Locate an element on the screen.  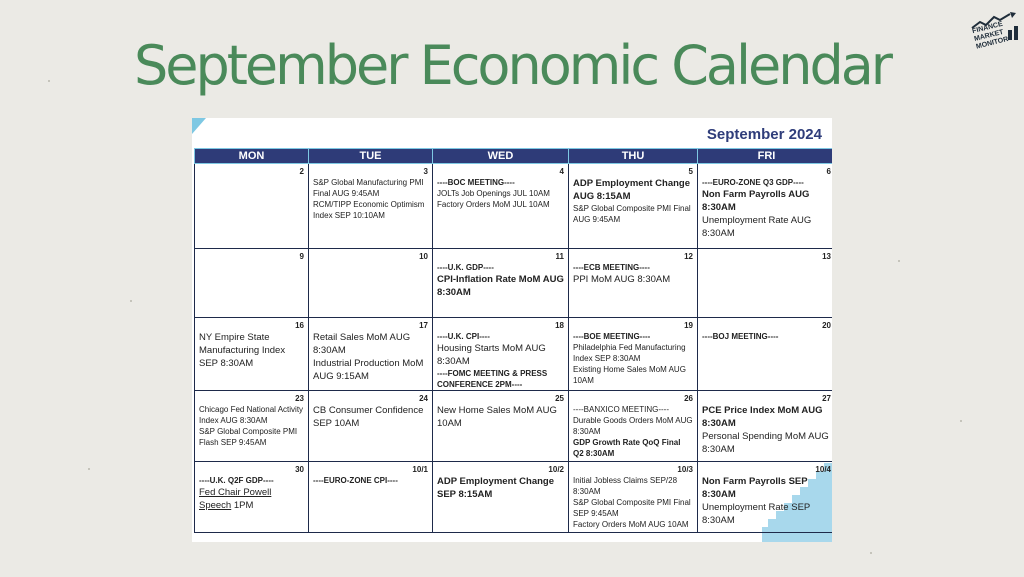
event-item: ADP Employment Change AUG 8:15AM is located at coordinates (632, 190).